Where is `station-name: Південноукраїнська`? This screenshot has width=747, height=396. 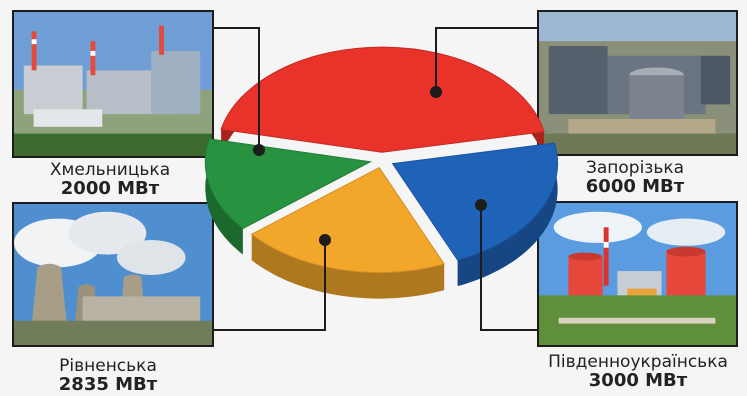
station-name: Південноукраїнська is located at coordinates (638, 362).